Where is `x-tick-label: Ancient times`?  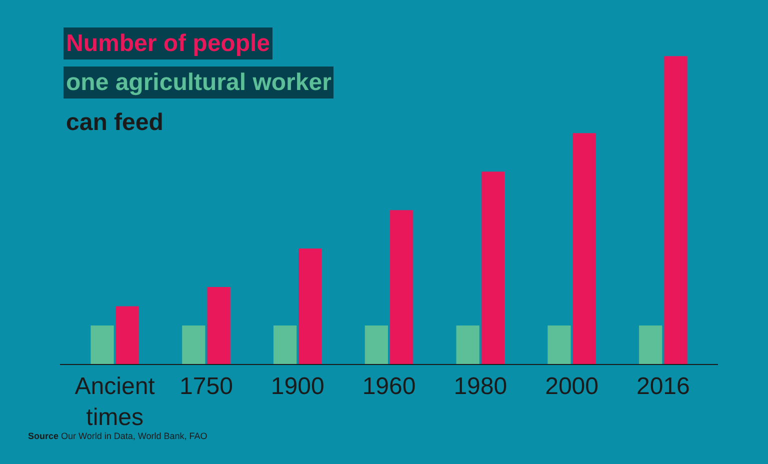
x-tick-label: Ancient times is located at coordinates (115, 401).